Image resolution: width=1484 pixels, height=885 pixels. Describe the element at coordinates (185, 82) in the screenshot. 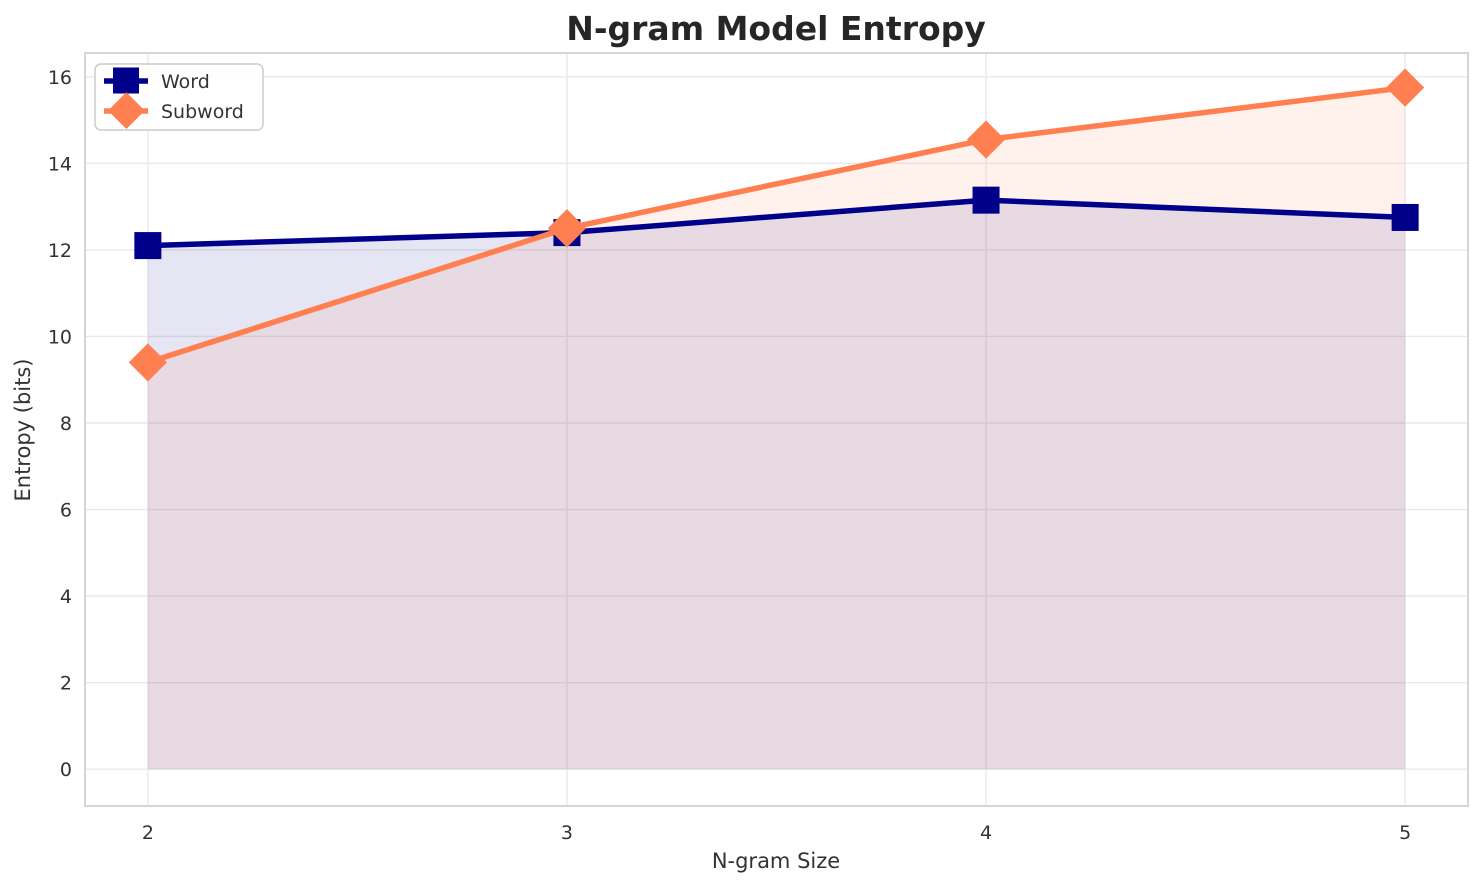

I see `legend-label-word: Word` at that location.